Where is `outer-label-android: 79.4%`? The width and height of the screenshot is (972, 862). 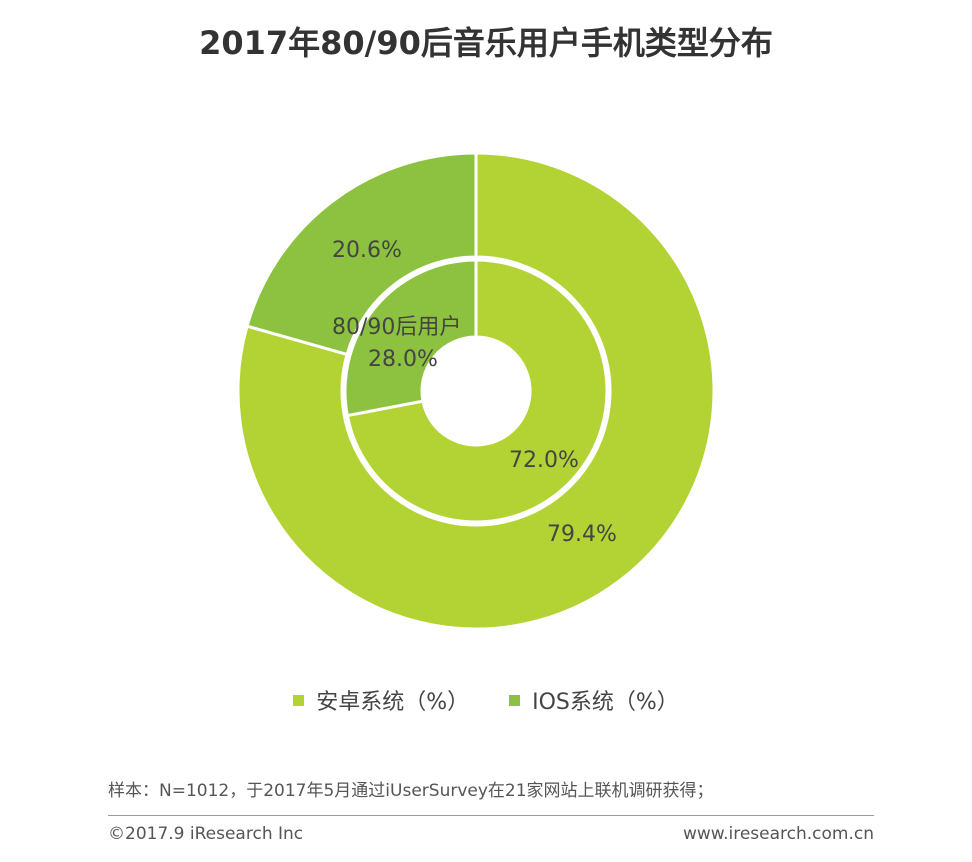
outer-label-android: 79.4% is located at coordinates (582, 534).